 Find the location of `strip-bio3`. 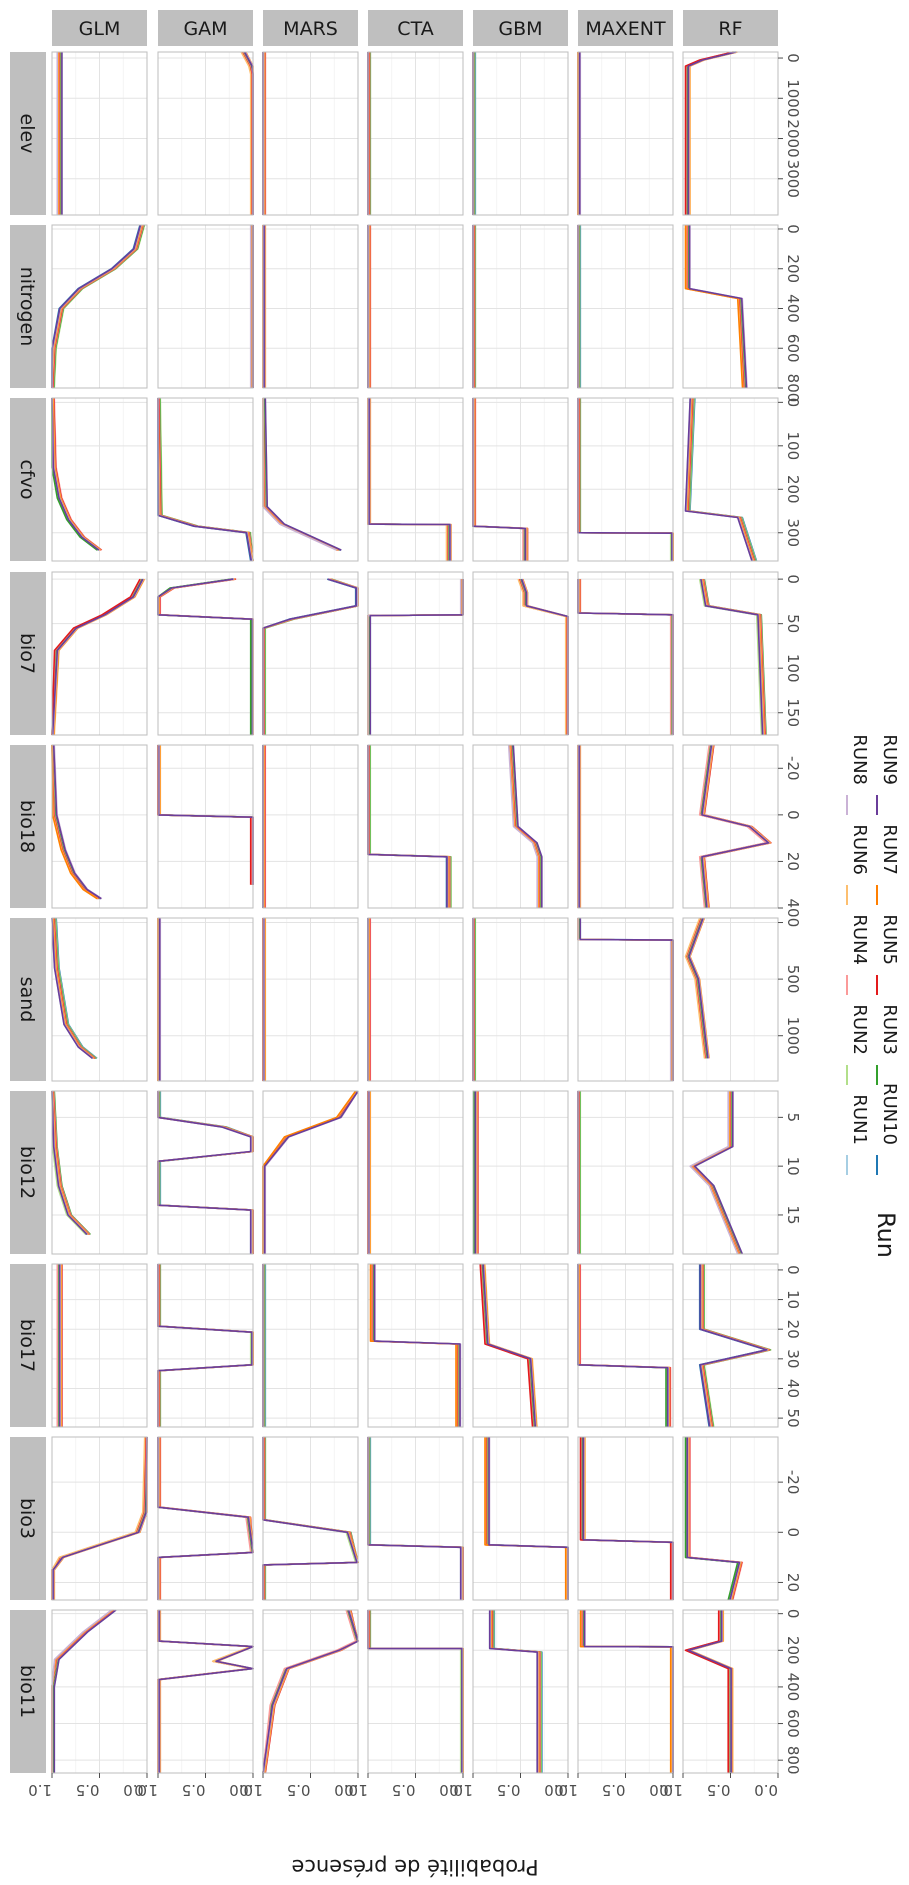

strip-bio3 is located at coordinates (28, 1518).